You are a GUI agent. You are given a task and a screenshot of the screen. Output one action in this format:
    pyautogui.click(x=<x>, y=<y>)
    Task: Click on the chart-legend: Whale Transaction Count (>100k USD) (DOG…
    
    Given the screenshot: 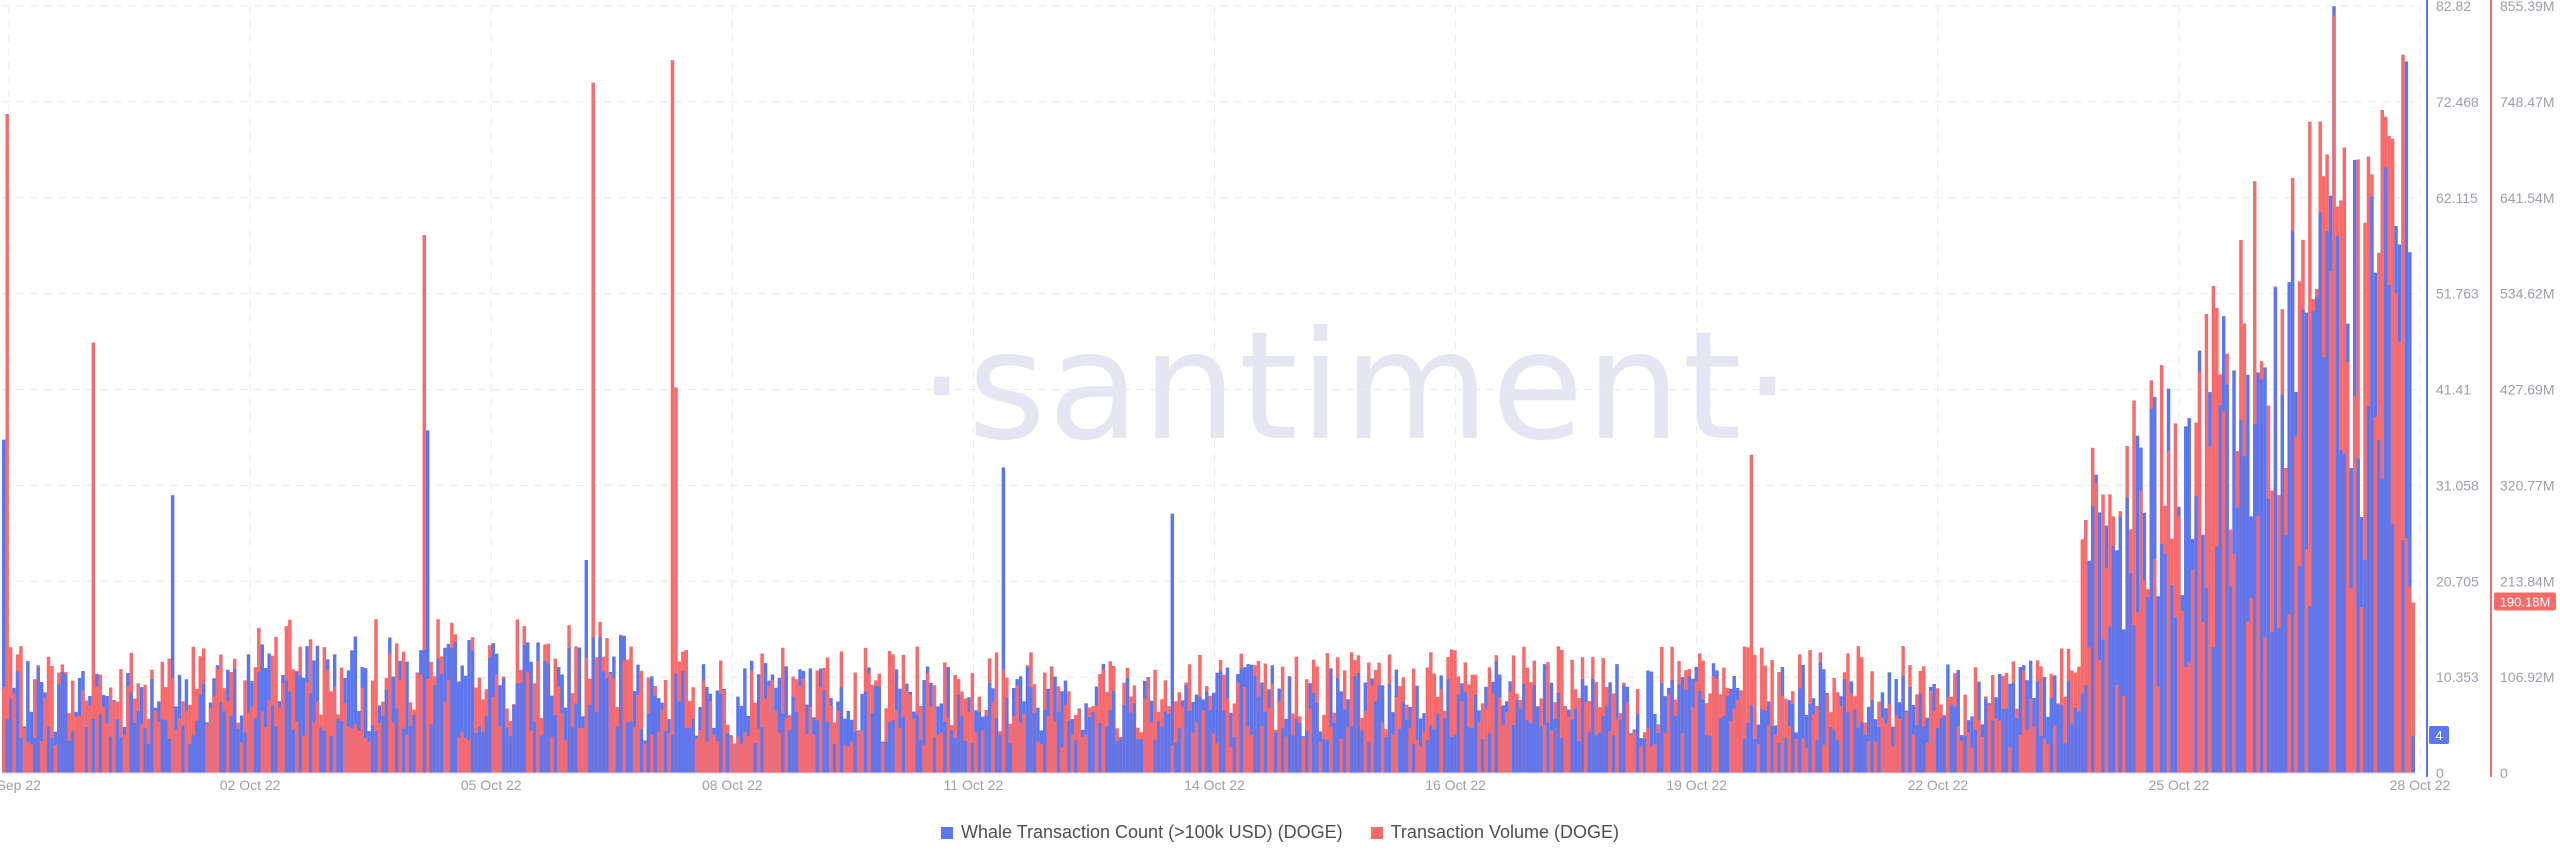 What is the action you would take?
    pyautogui.click(x=1280, y=832)
    